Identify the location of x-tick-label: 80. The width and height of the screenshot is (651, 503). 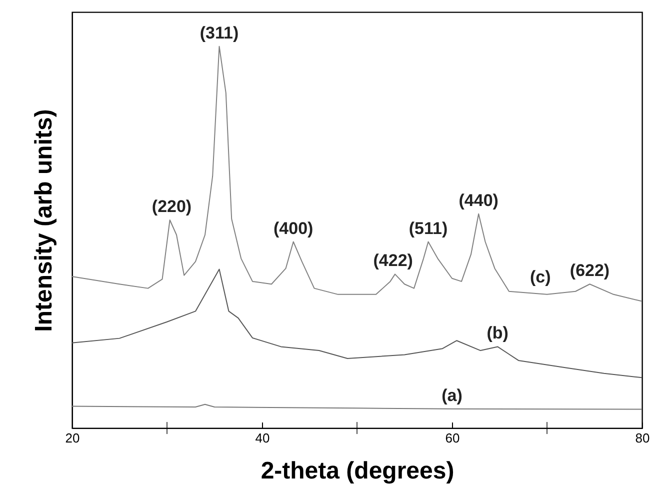
(642, 438).